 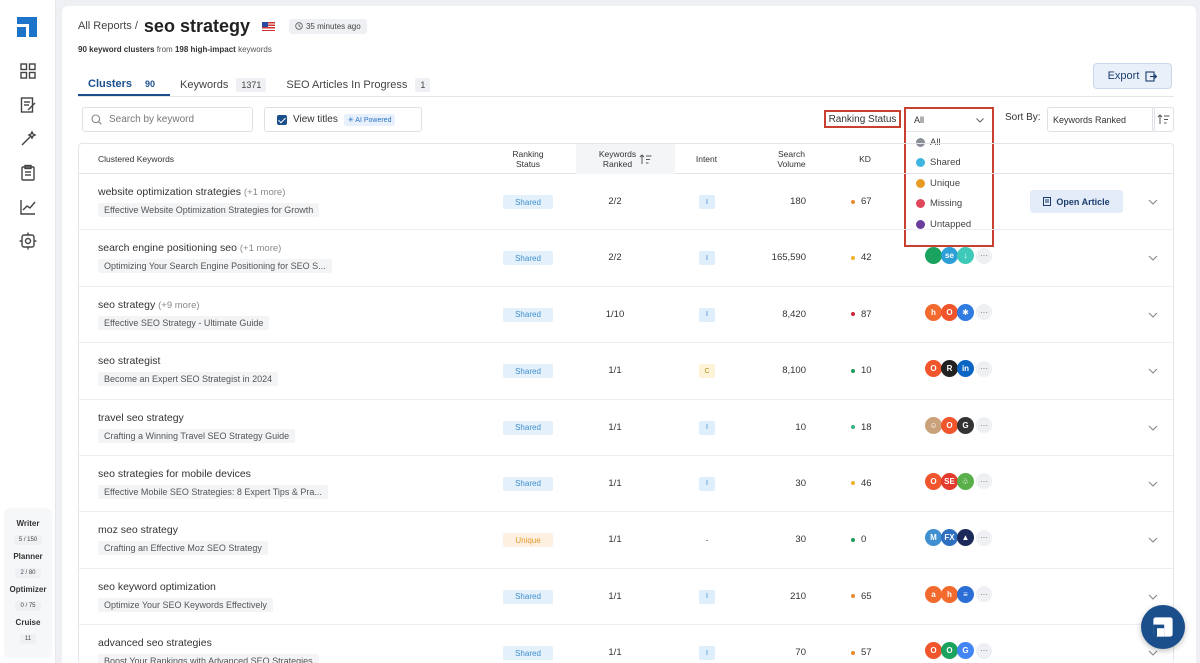 What do you see at coordinates (138, 530) in the screenshot?
I see `cluster-keyword: moz seo strategy` at bounding box center [138, 530].